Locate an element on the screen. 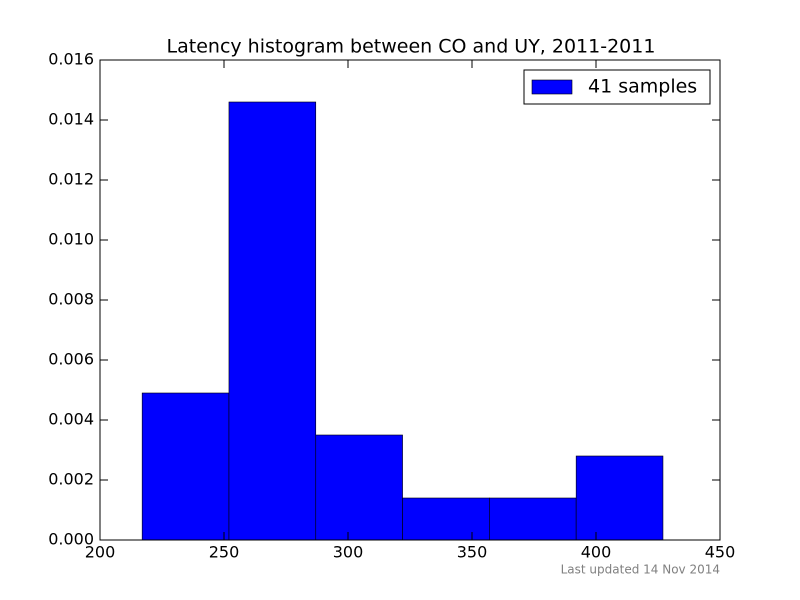 This screenshot has height=600, width=800. footnote: Last updated 14 Nov 2014 is located at coordinates (640, 570).